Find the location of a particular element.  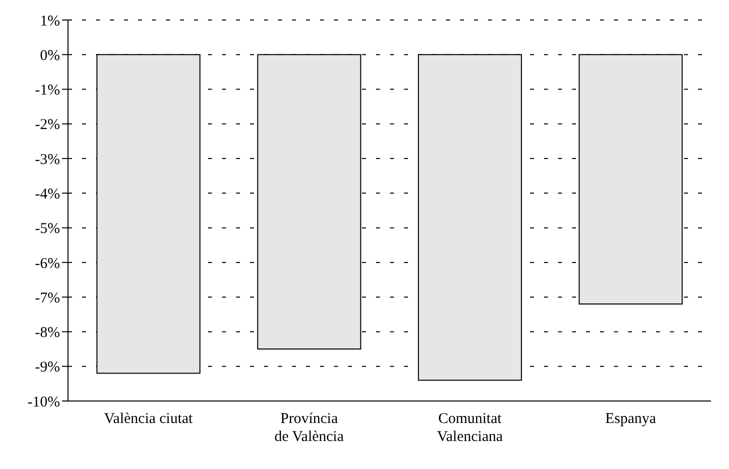

y-tick-label: -4% is located at coordinates (47, 194).